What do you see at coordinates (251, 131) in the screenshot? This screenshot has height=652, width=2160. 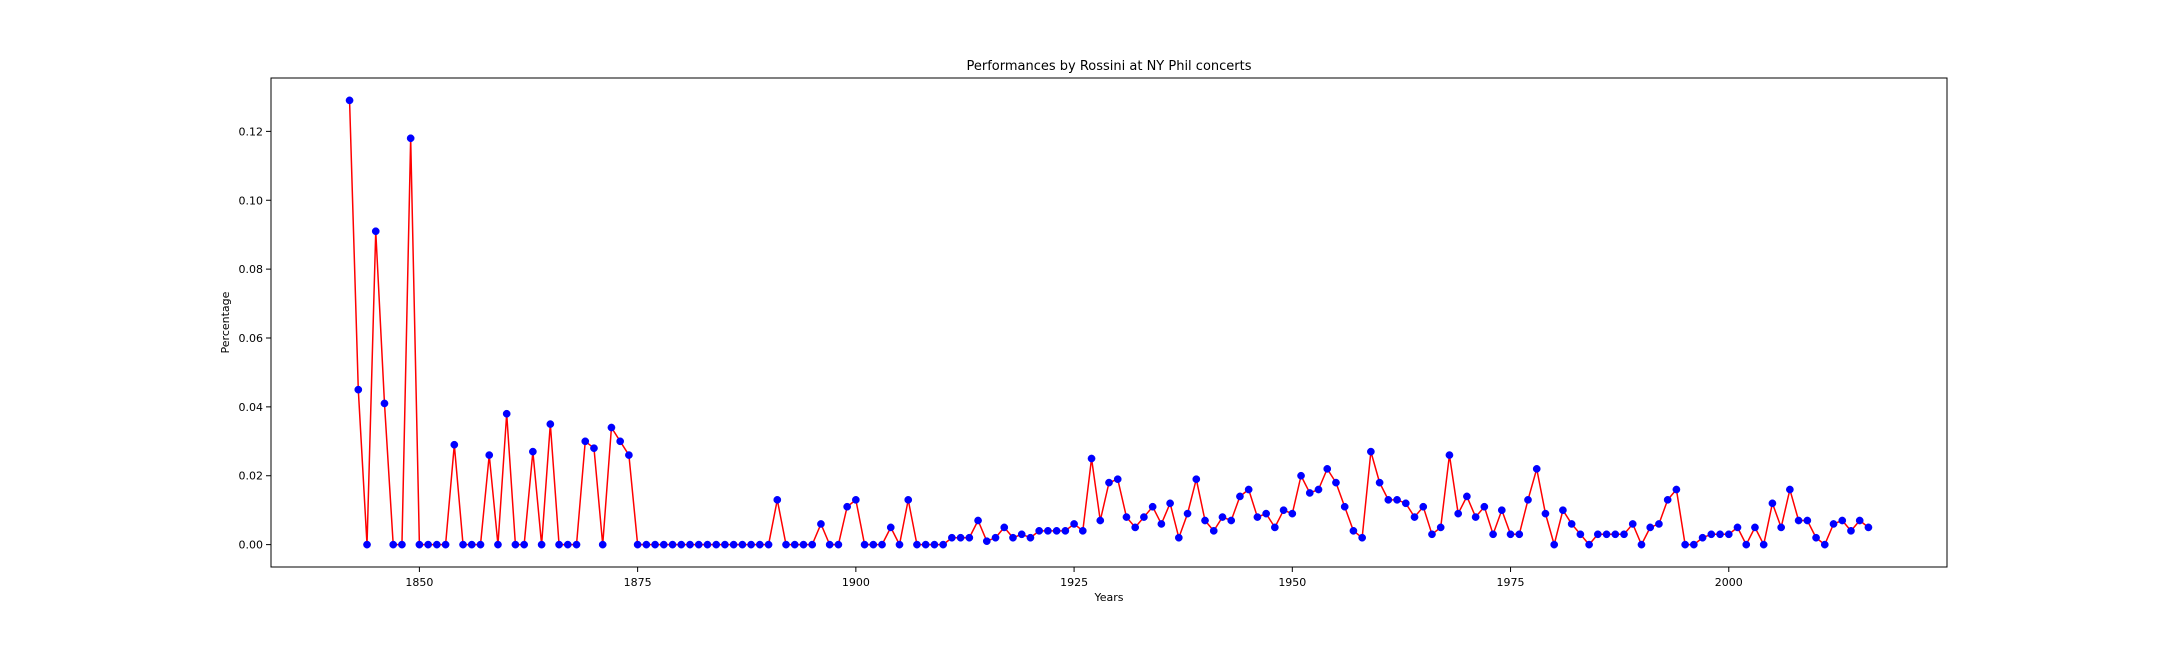 I see `y-tick-label: 0.12` at bounding box center [251, 131].